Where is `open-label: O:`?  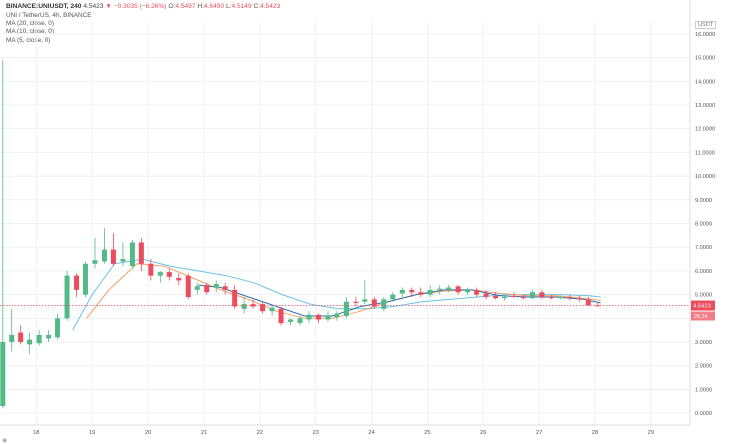 open-label: O: is located at coordinates (172, 6).